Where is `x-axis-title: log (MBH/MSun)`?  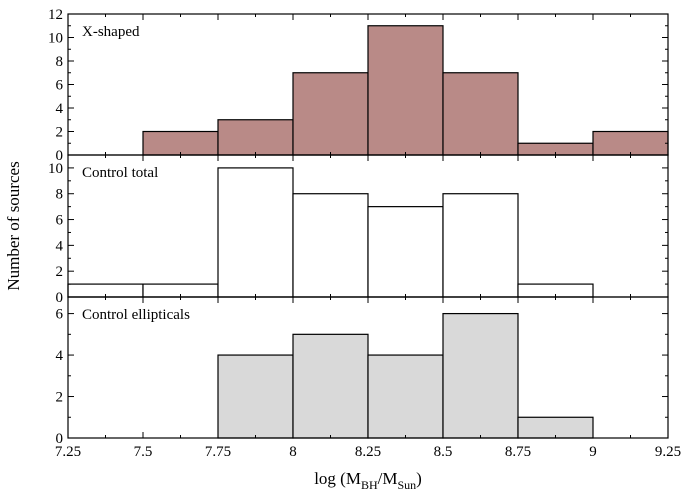
x-axis-title: log (MBH/MSun) is located at coordinates (368, 480).